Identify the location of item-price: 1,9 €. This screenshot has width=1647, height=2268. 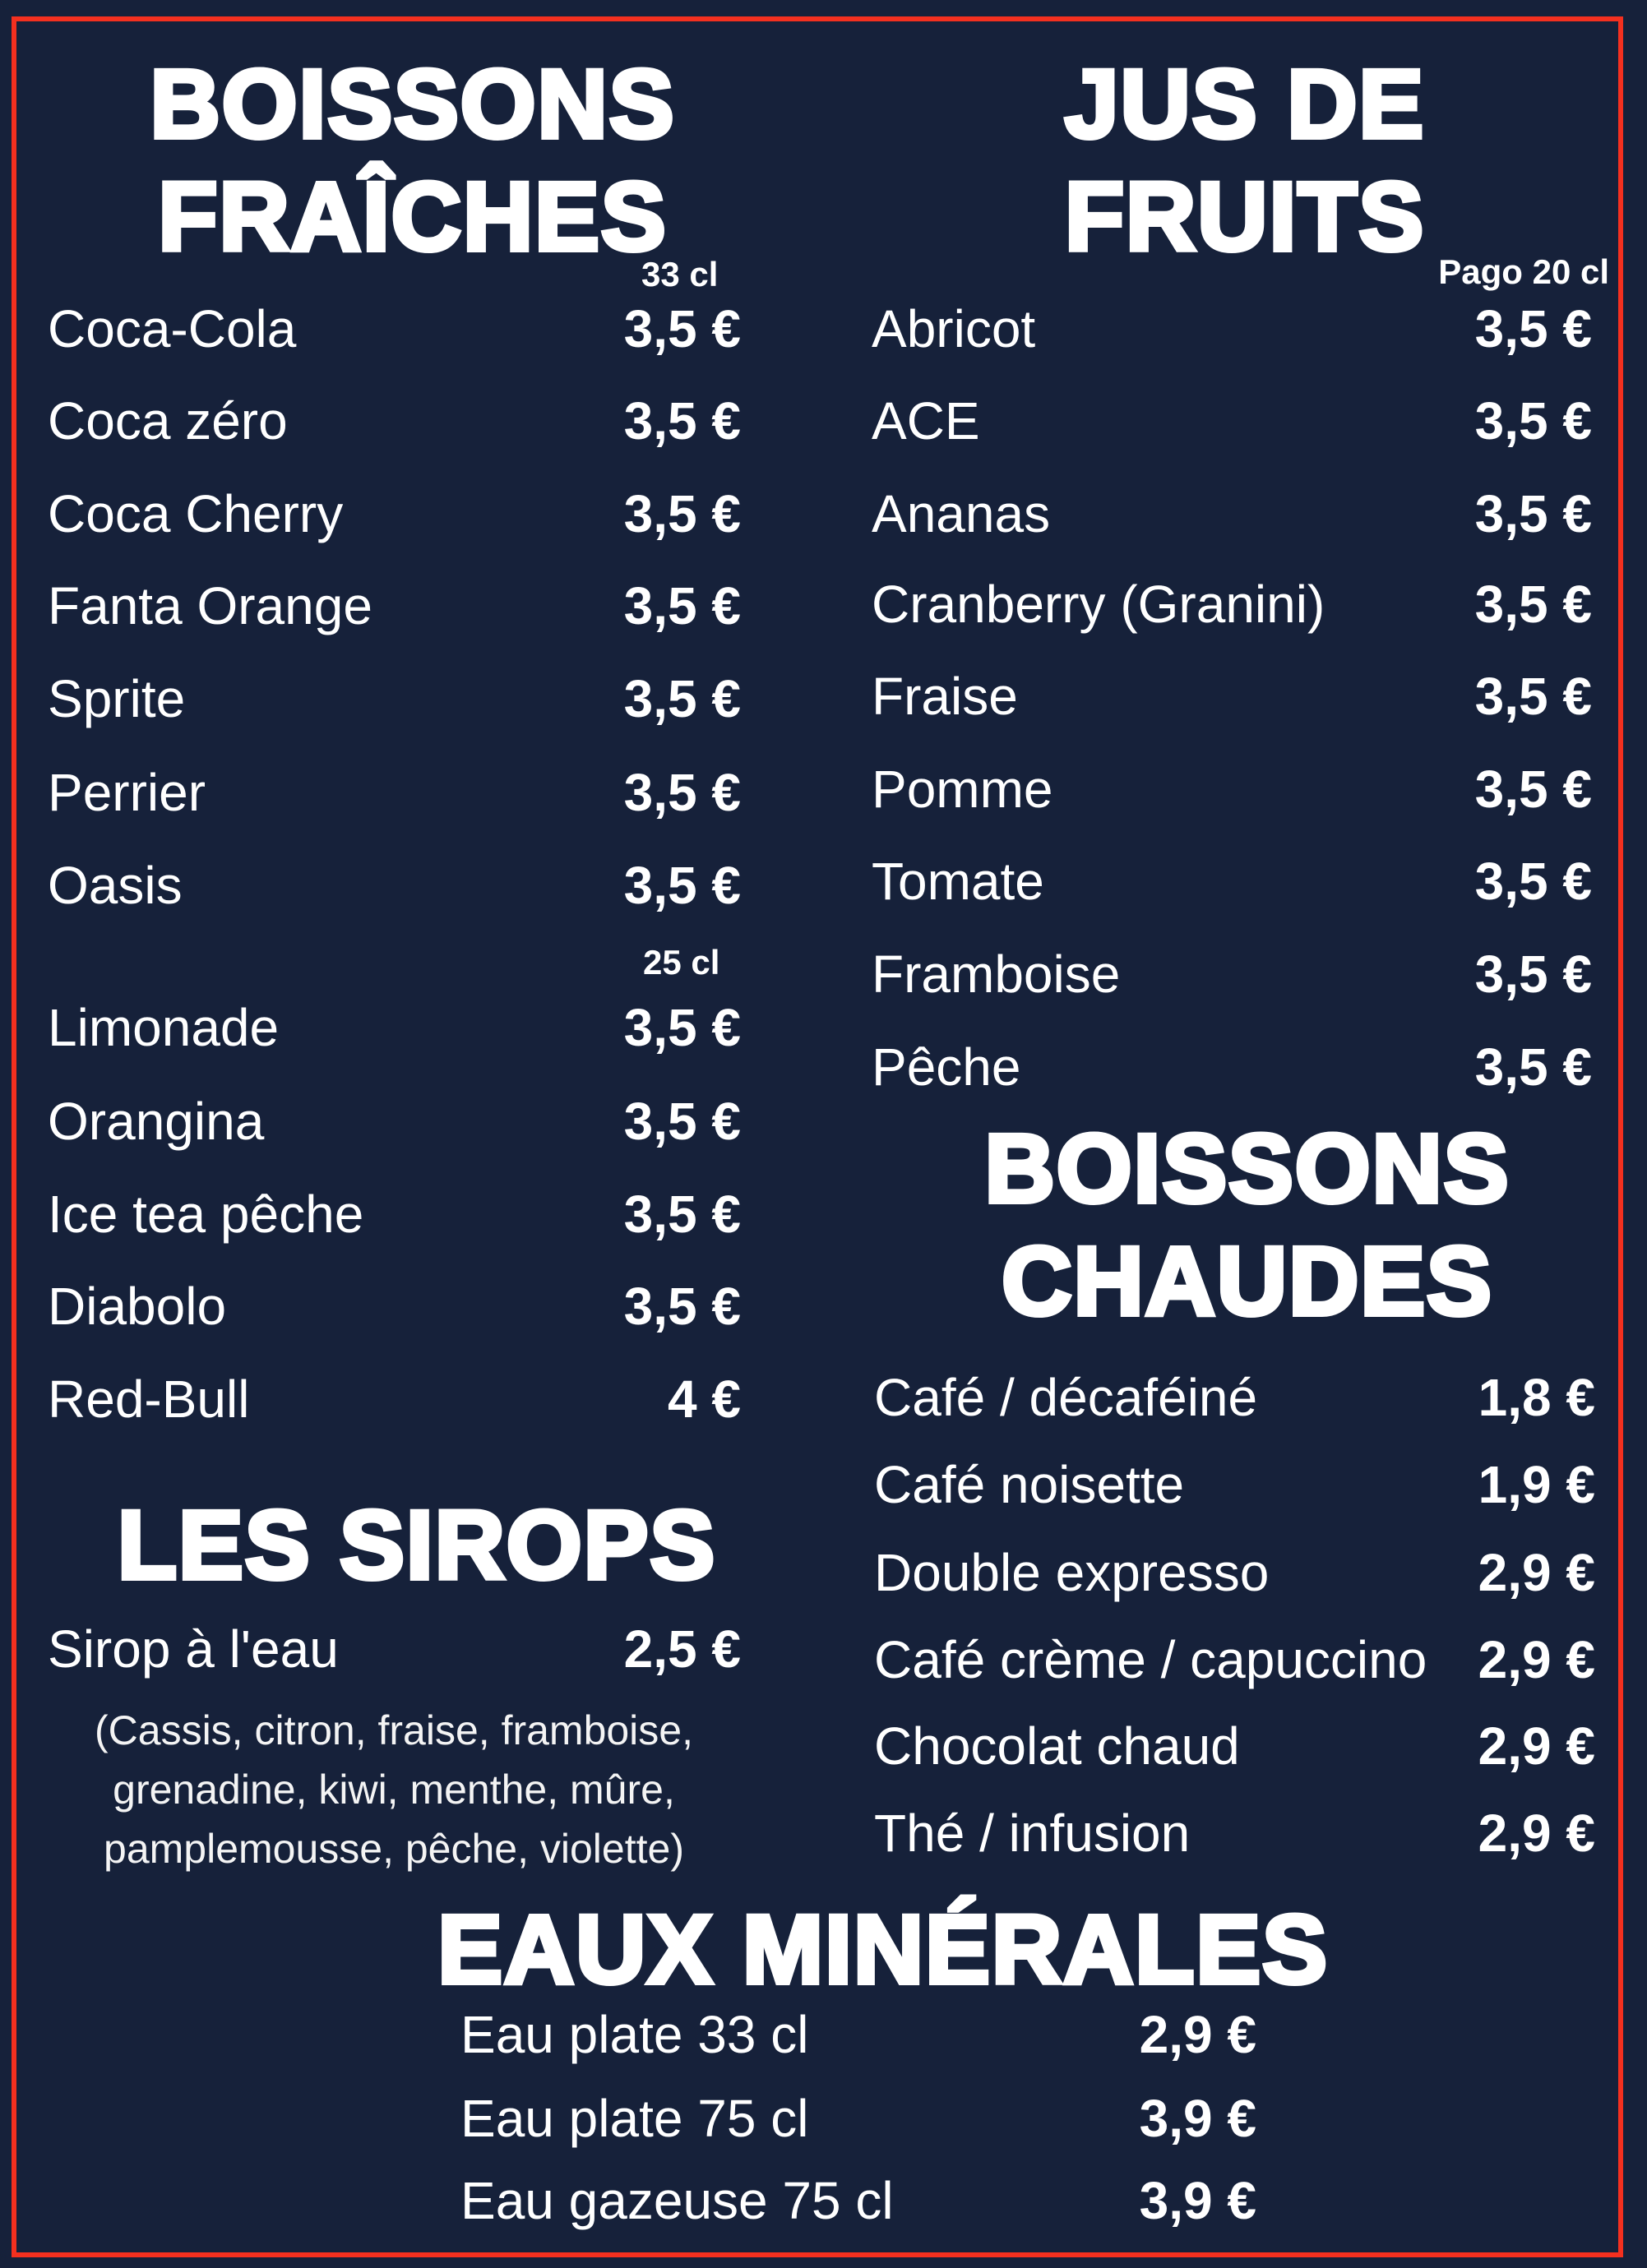
(1536, 1484).